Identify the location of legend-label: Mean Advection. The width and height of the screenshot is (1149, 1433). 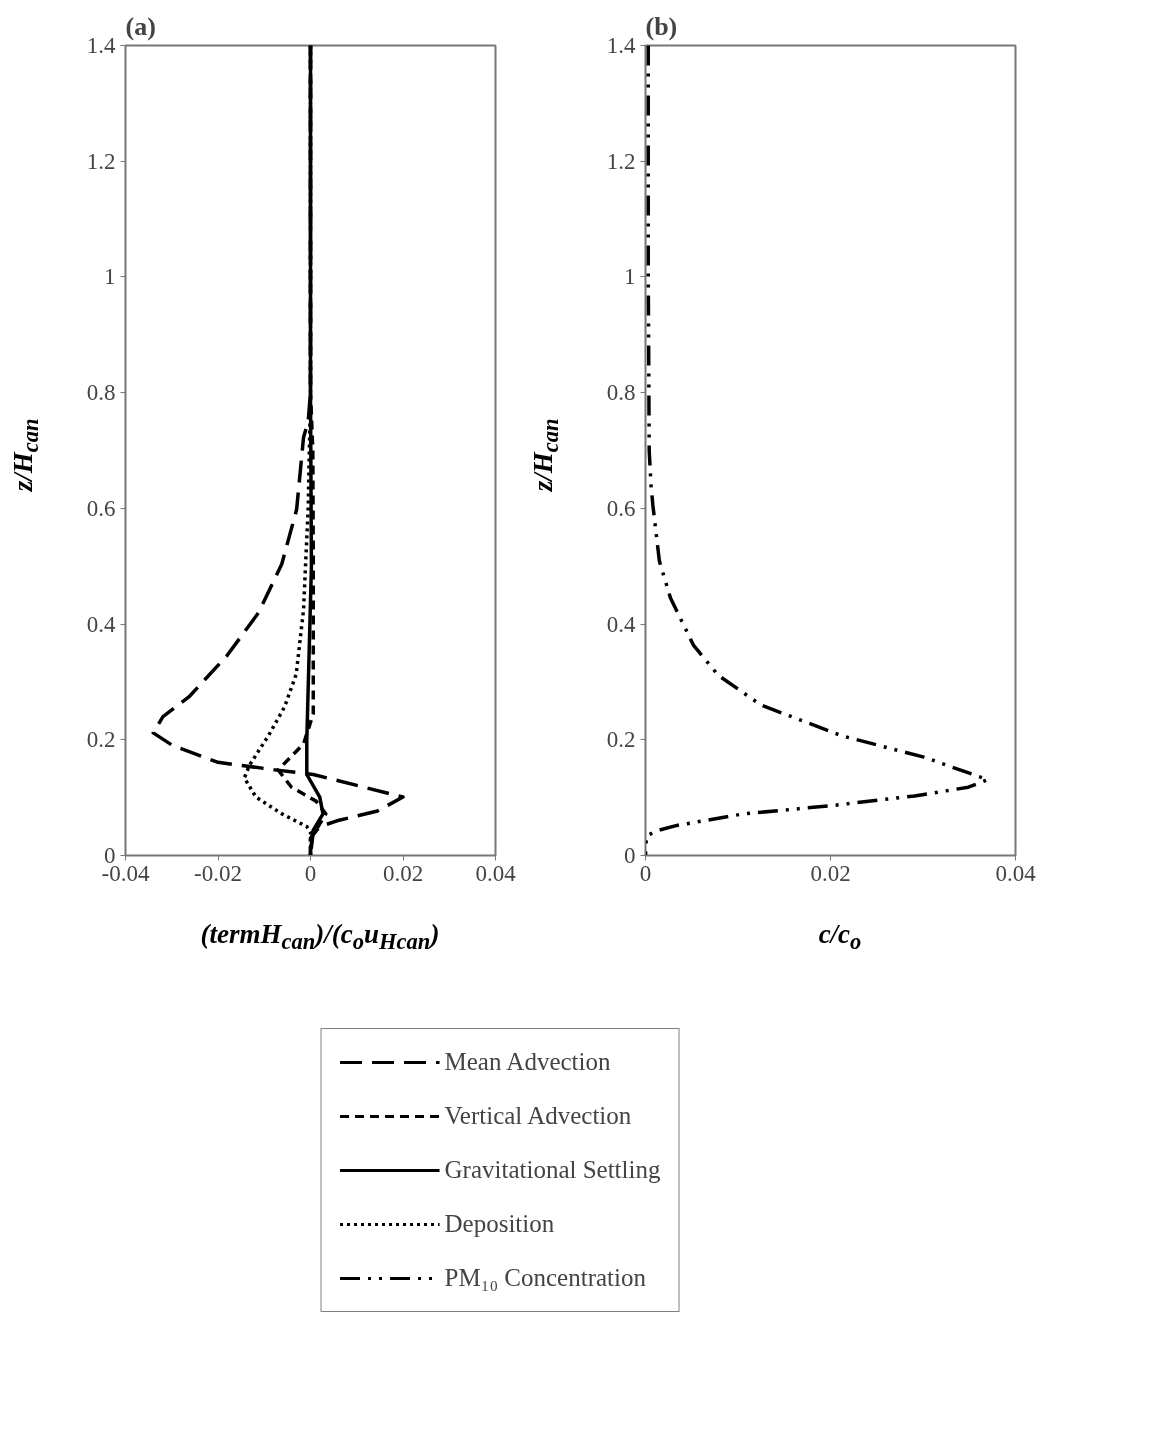
(527, 1062).